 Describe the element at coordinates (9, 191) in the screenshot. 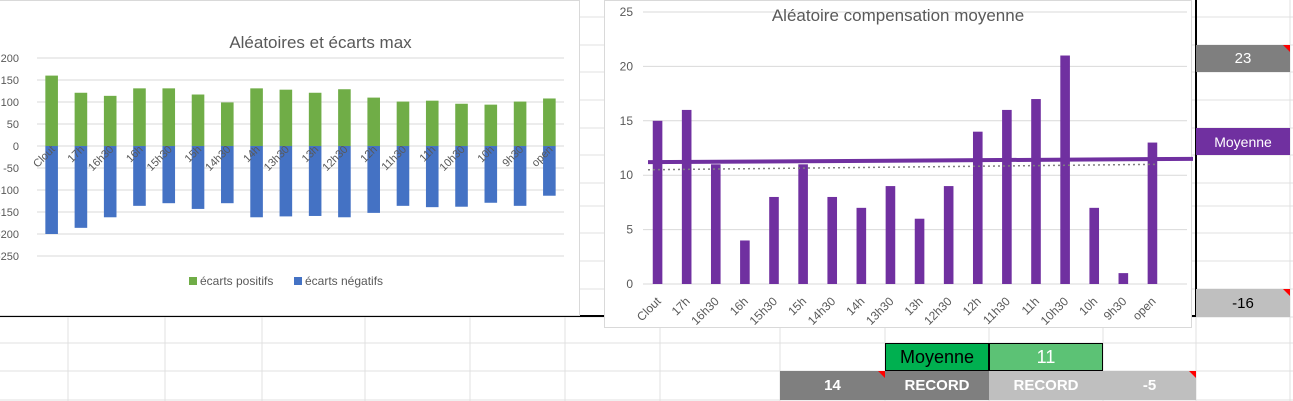

I see `y-tick-label: -100` at that location.